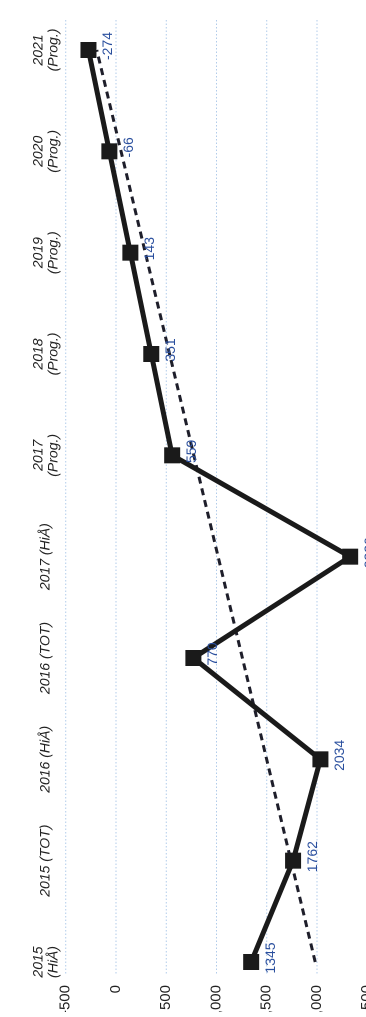  What do you see at coordinates (149, 249) in the screenshot?
I see `data-label: 143` at bounding box center [149, 249].